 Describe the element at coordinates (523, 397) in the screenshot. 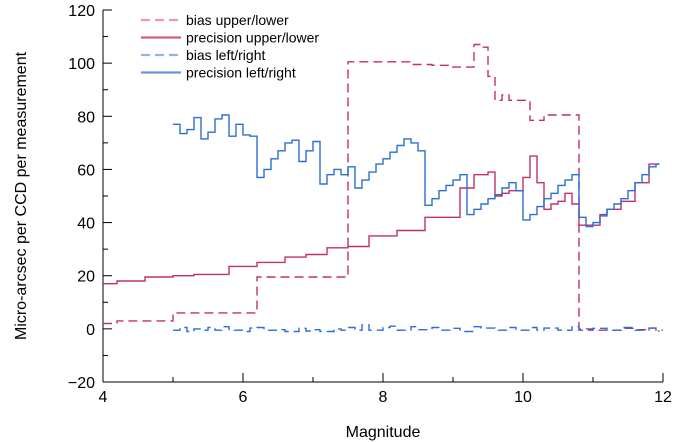

I see `x-tick-label: 10` at that location.